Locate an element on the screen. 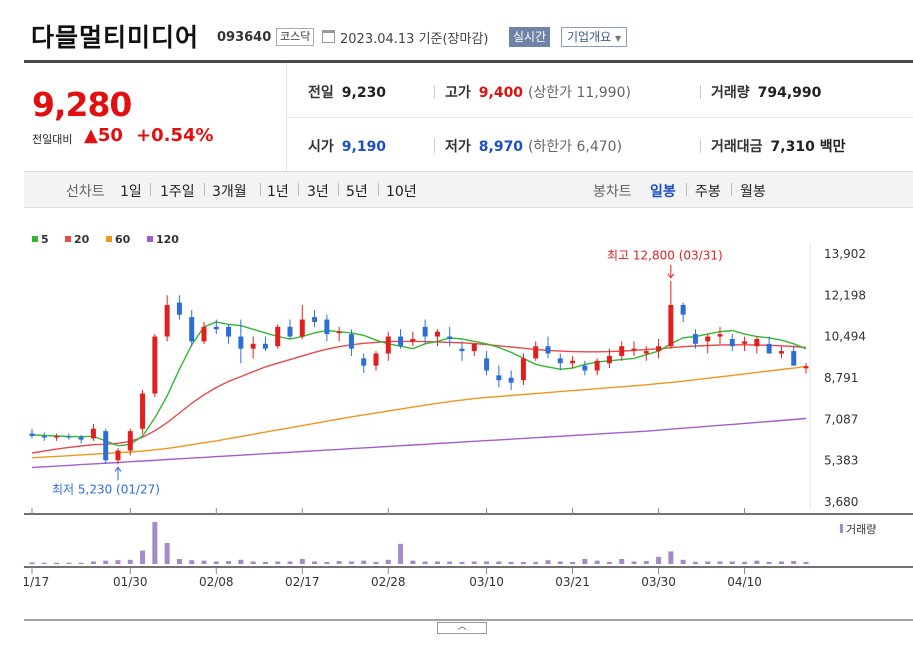  stat-value: 8,970 is located at coordinates (501, 147).